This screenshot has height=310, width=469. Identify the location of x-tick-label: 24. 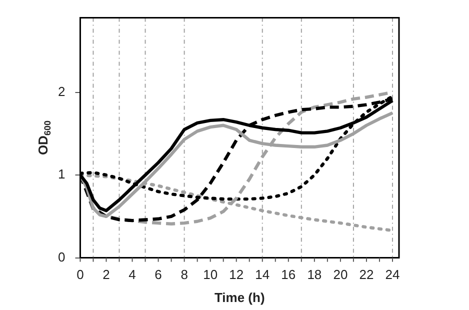
(392, 274).